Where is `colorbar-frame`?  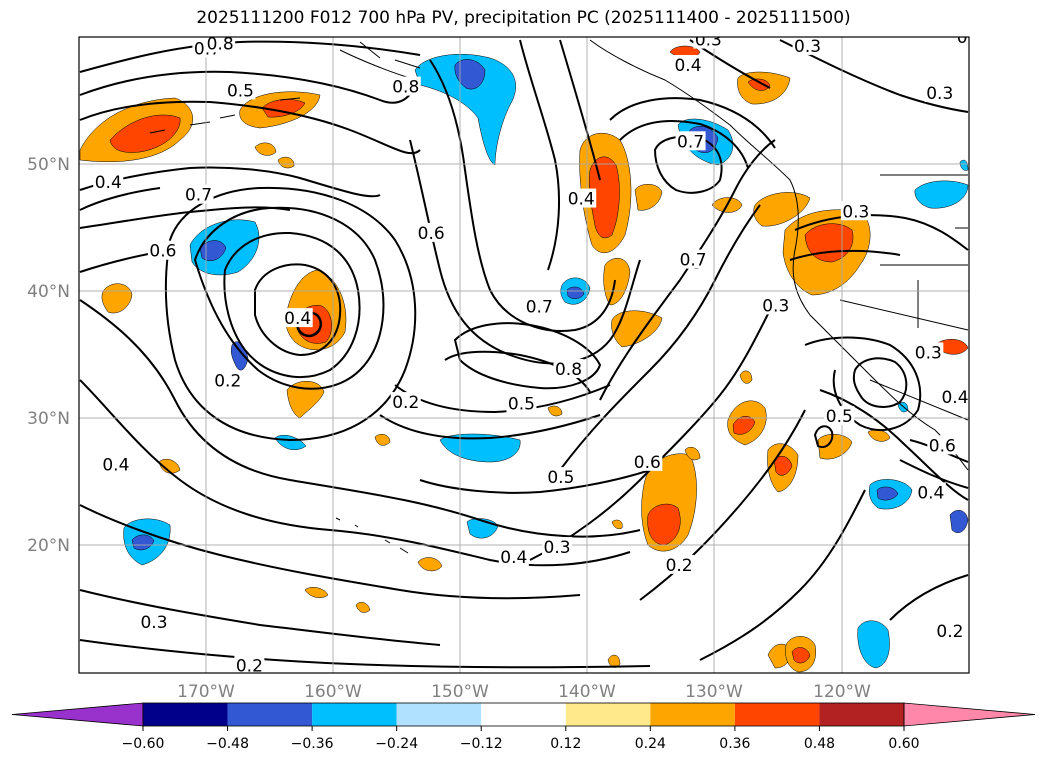
colorbar-frame is located at coordinates (523, 714).